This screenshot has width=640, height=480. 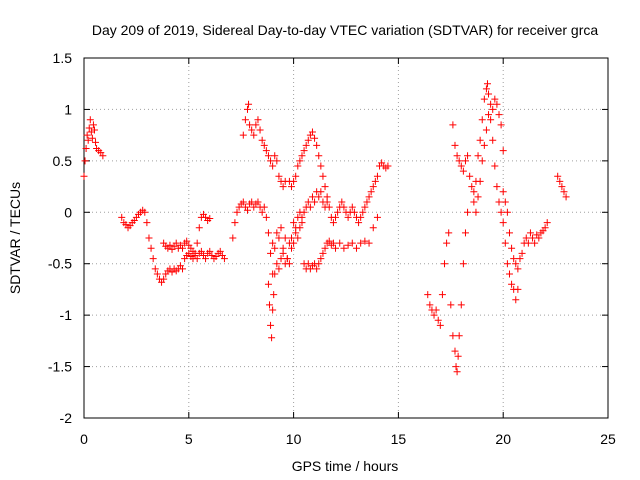 What do you see at coordinates (63, 58) in the screenshot?
I see `y-tick-label: 1.5` at bounding box center [63, 58].